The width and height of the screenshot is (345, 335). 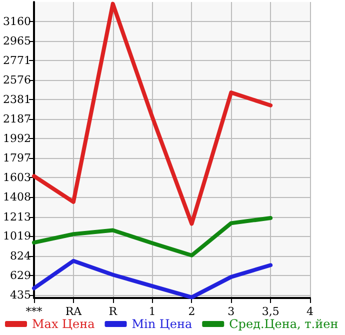 What do you see at coordinates (310, 311) in the screenshot?
I see `x-tick-label: 4` at bounding box center [310, 311].